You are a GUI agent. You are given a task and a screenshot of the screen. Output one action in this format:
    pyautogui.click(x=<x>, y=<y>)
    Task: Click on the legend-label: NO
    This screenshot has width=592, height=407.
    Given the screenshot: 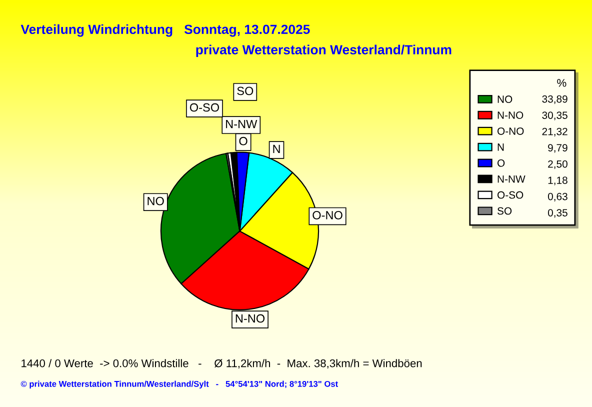 What is the action you would take?
    pyautogui.click(x=505, y=99)
    